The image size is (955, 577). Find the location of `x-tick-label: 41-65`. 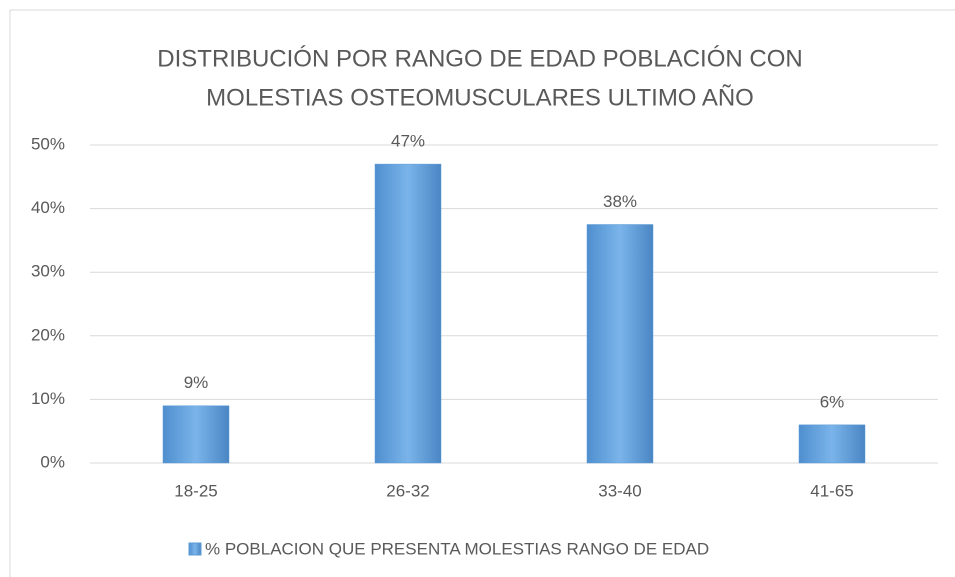

x-tick-label: 41-65 is located at coordinates (831, 490).